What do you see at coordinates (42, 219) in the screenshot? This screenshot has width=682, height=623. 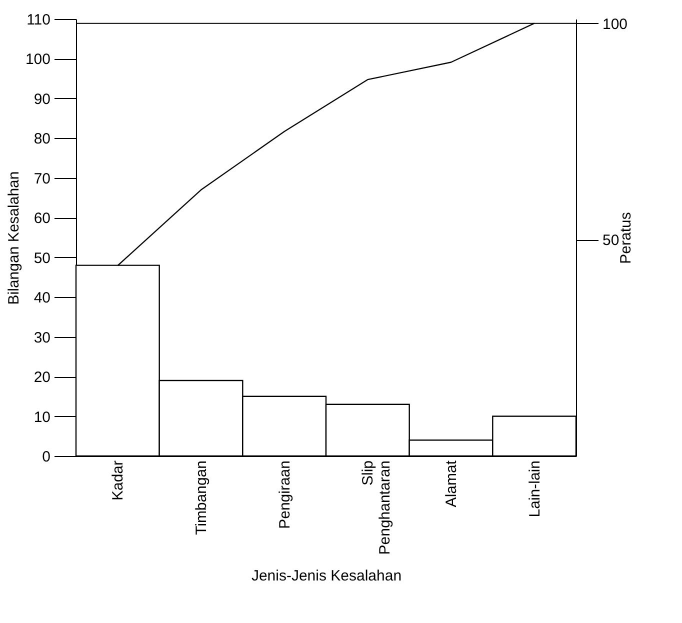 I see `y-tick-label: 60` at bounding box center [42, 219].